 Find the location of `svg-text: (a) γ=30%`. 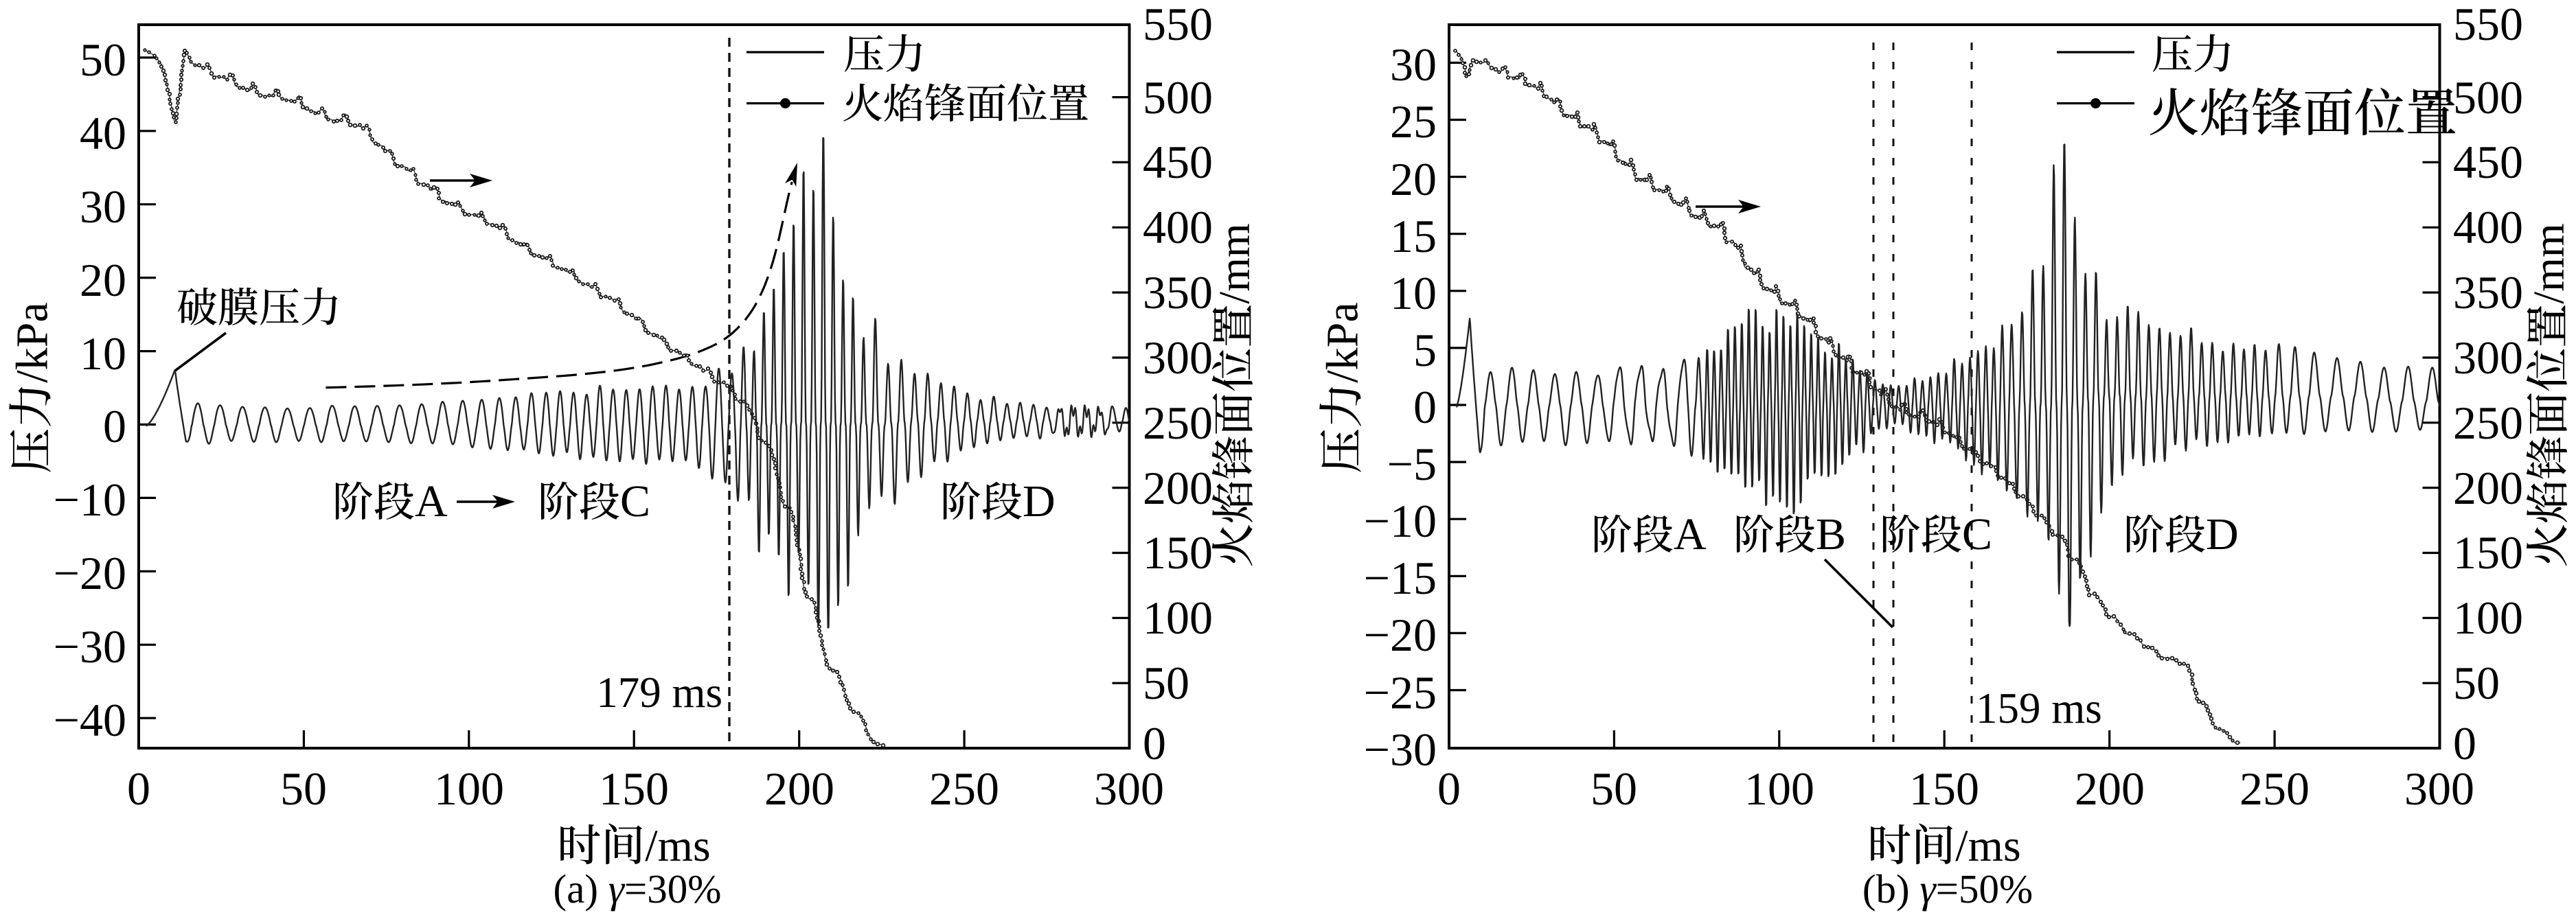

svg-text: (a) γ=30% is located at coordinates (638, 889).